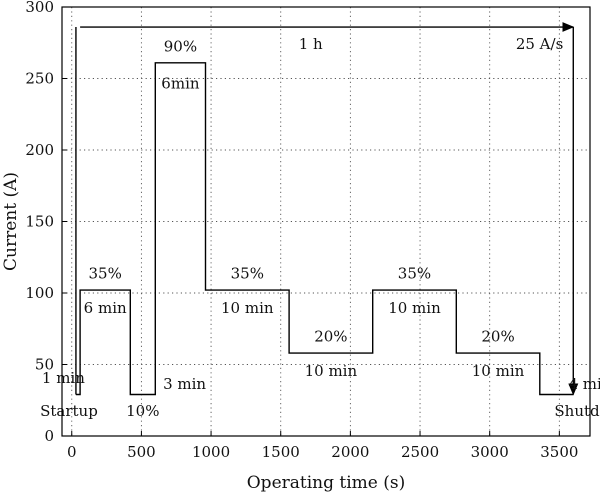 The width and height of the screenshot is (600, 494). I want to click on y-tick-label: 100, so click(39, 293).